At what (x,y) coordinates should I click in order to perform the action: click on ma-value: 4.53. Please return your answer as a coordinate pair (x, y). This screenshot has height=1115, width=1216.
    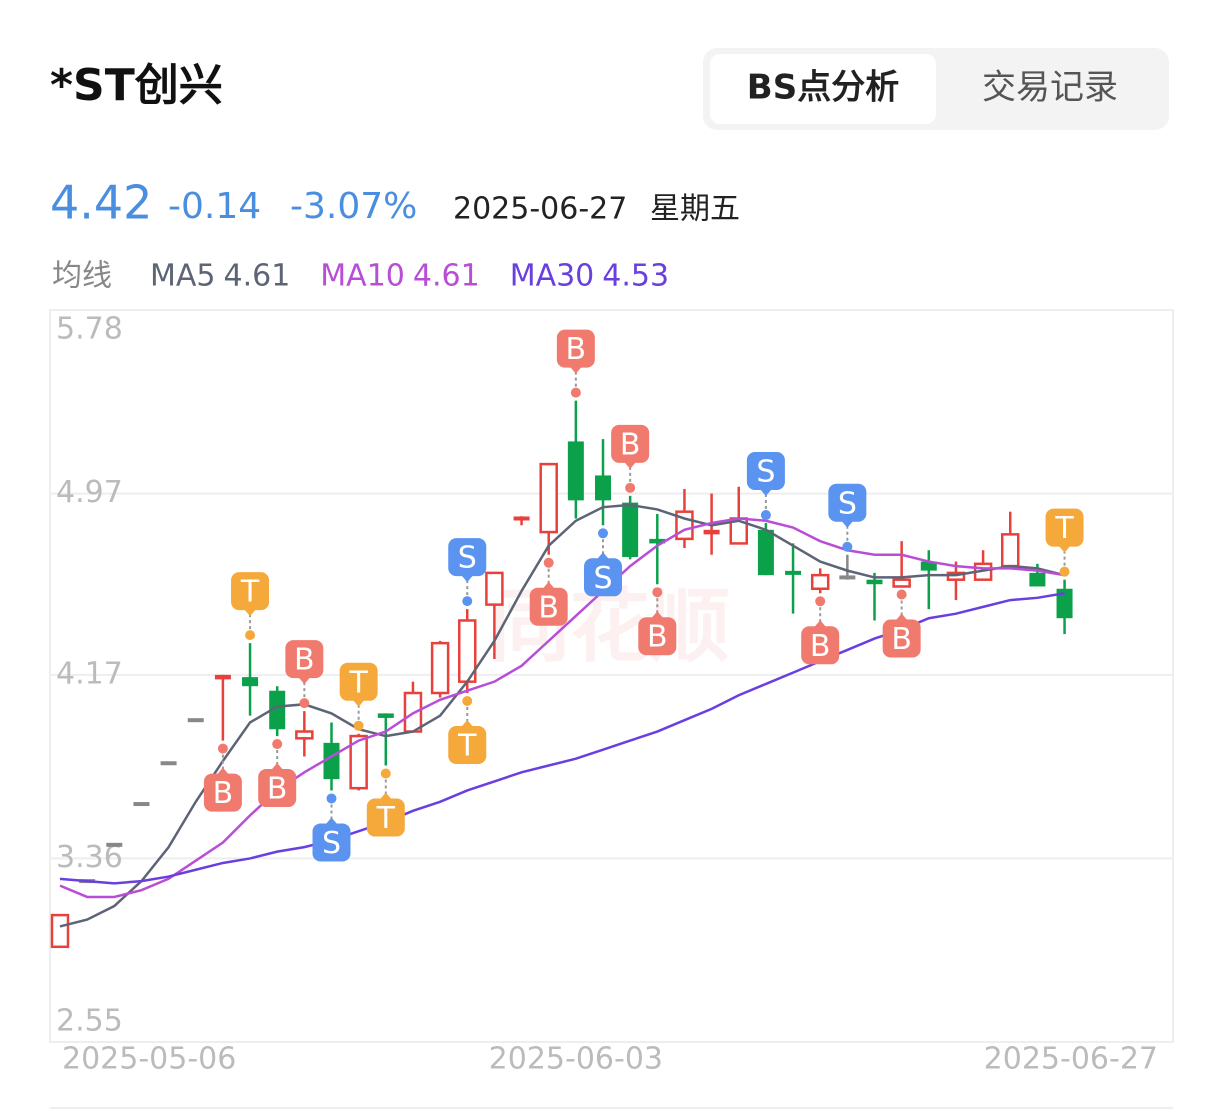
    Looking at the image, I should click on (635, 276).